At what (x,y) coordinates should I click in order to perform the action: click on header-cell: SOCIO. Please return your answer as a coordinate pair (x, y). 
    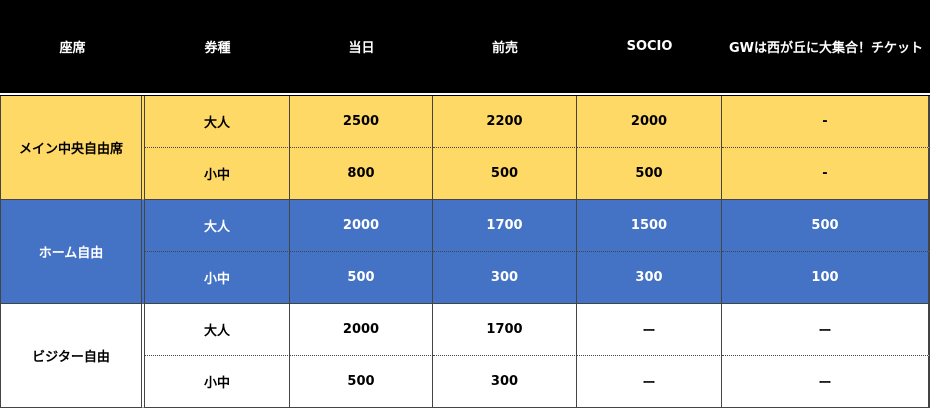
    Looking at the image, I should click on (649, 46).